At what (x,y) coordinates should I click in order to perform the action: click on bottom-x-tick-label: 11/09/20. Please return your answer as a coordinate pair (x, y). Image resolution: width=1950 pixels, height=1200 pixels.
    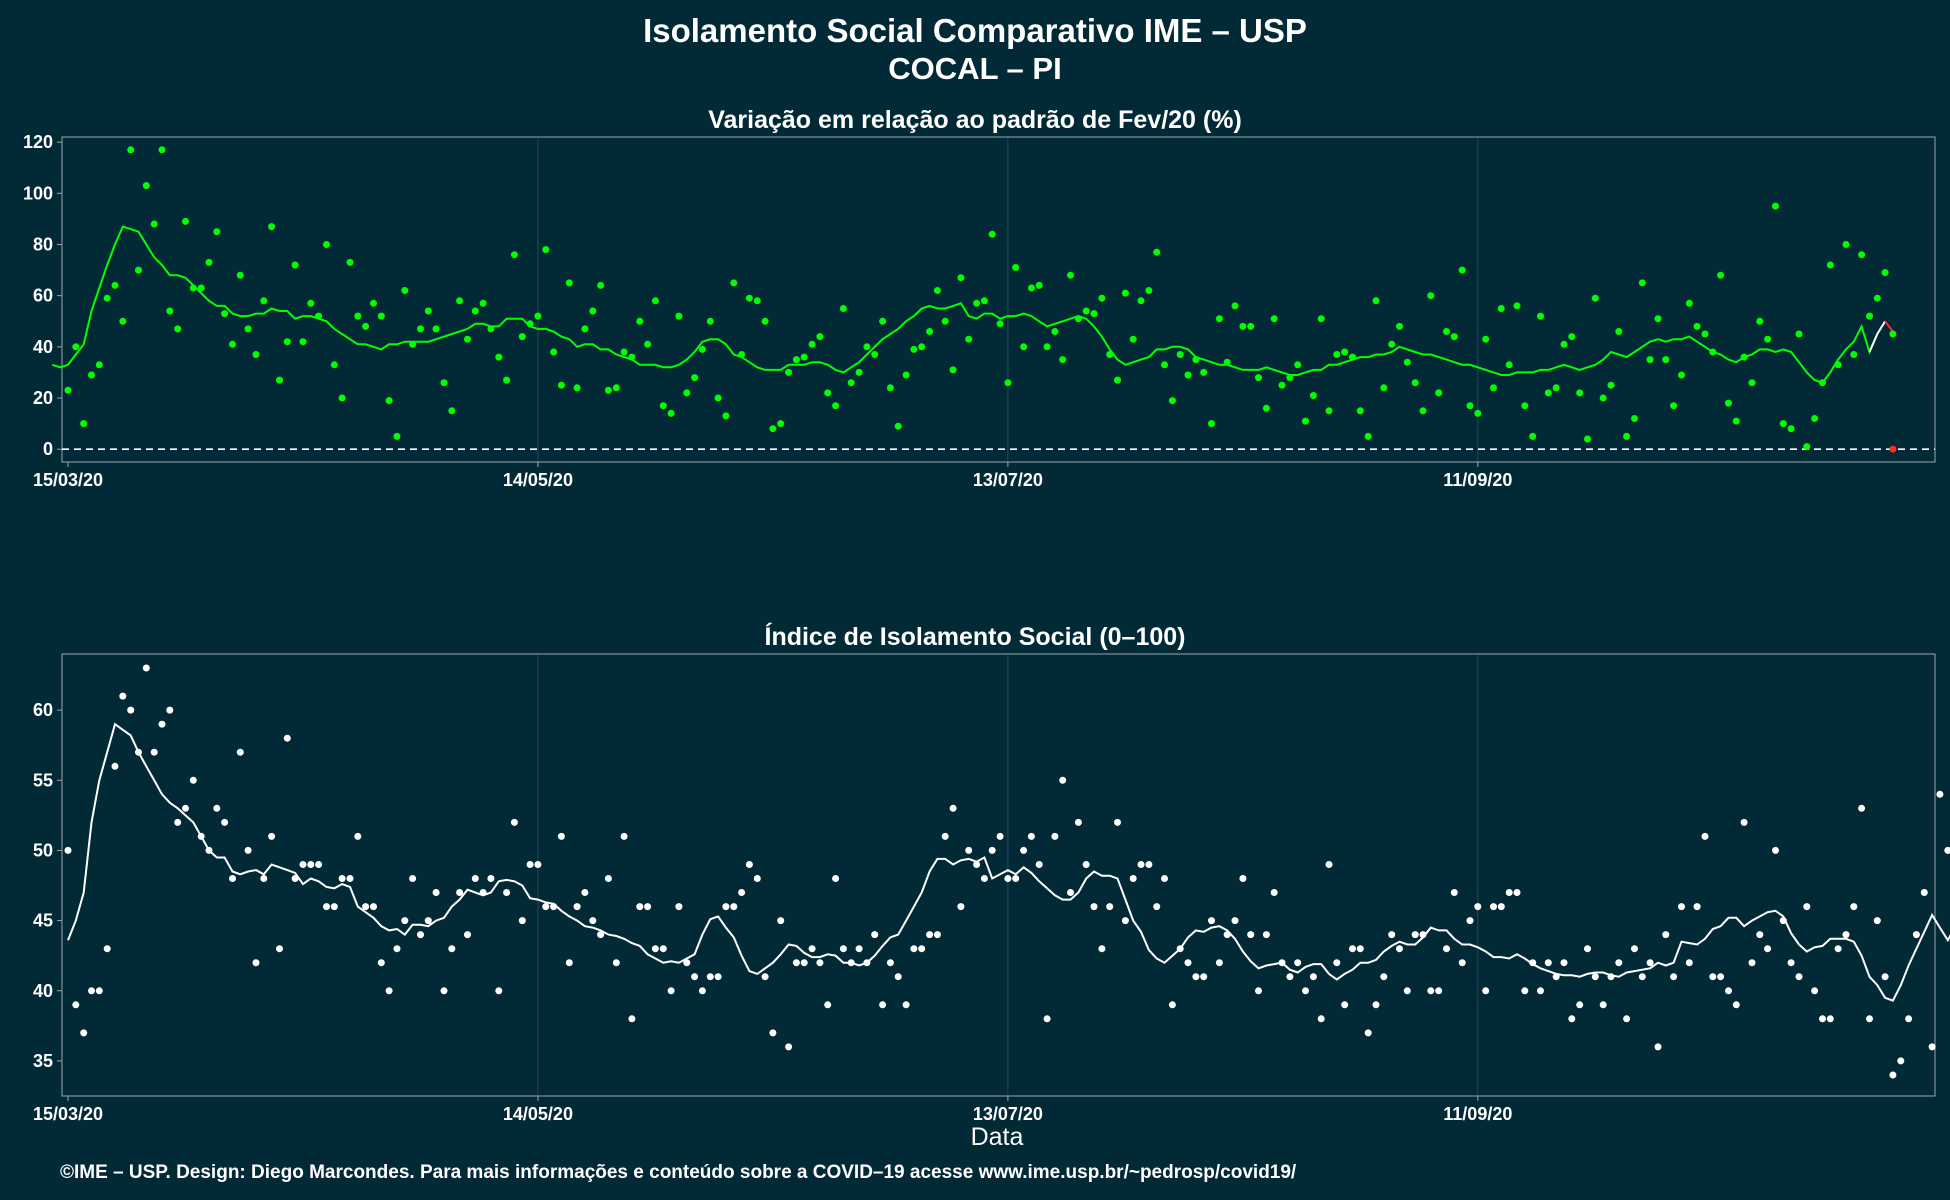
    Looking at the image, I should click on (1477, 1114).